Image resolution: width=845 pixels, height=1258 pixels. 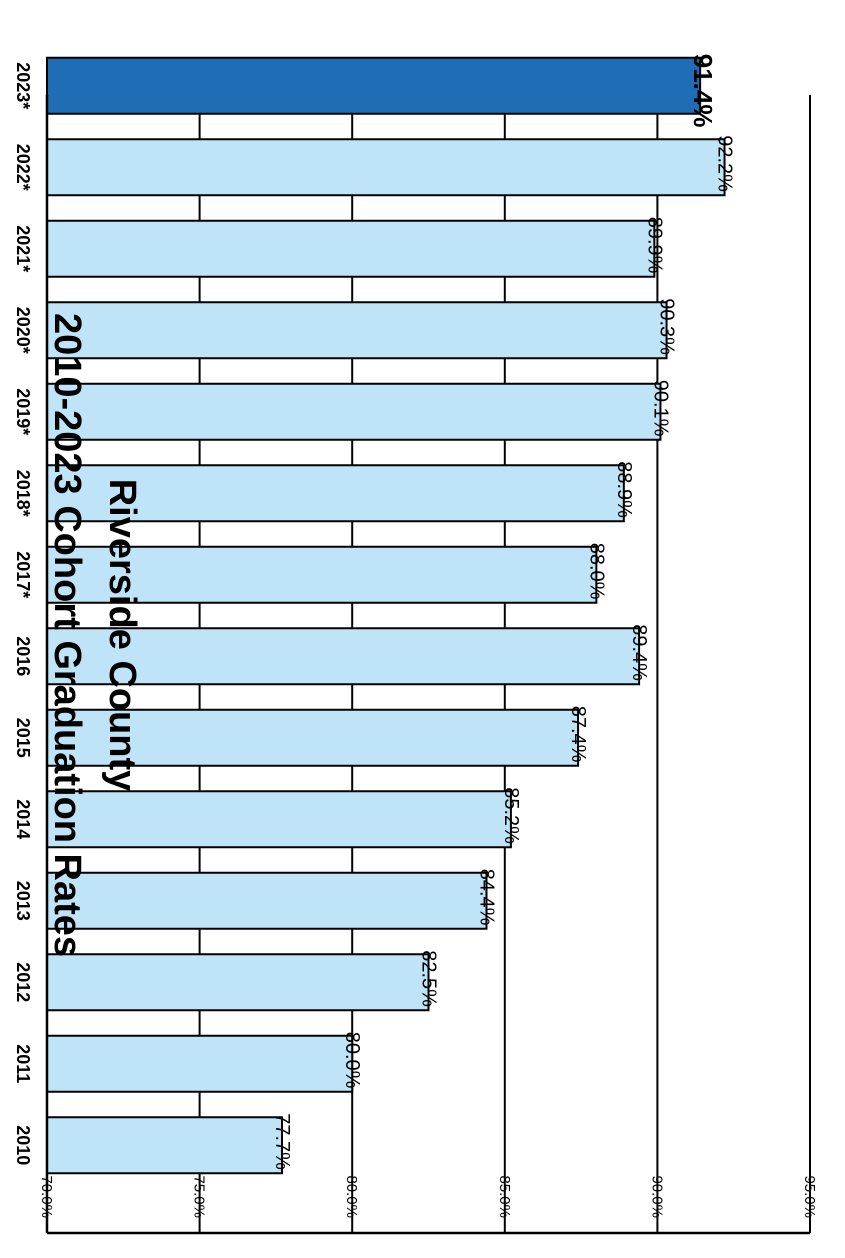 What do you see at coordinates (351, 1196) in the screenshot?
I see `y-tick-label: 80.0%` at bounding box center [351, 1196].